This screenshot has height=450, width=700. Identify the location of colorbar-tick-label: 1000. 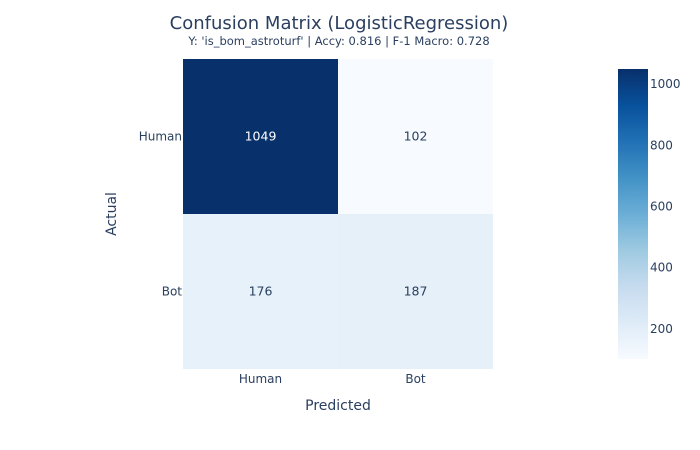
(665, 84).